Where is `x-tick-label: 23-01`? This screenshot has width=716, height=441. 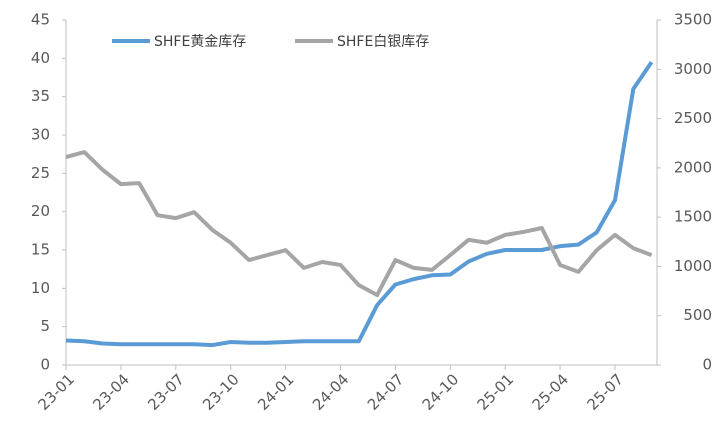 x-tick-label: 23-01 is located at coordinates (56, 392).